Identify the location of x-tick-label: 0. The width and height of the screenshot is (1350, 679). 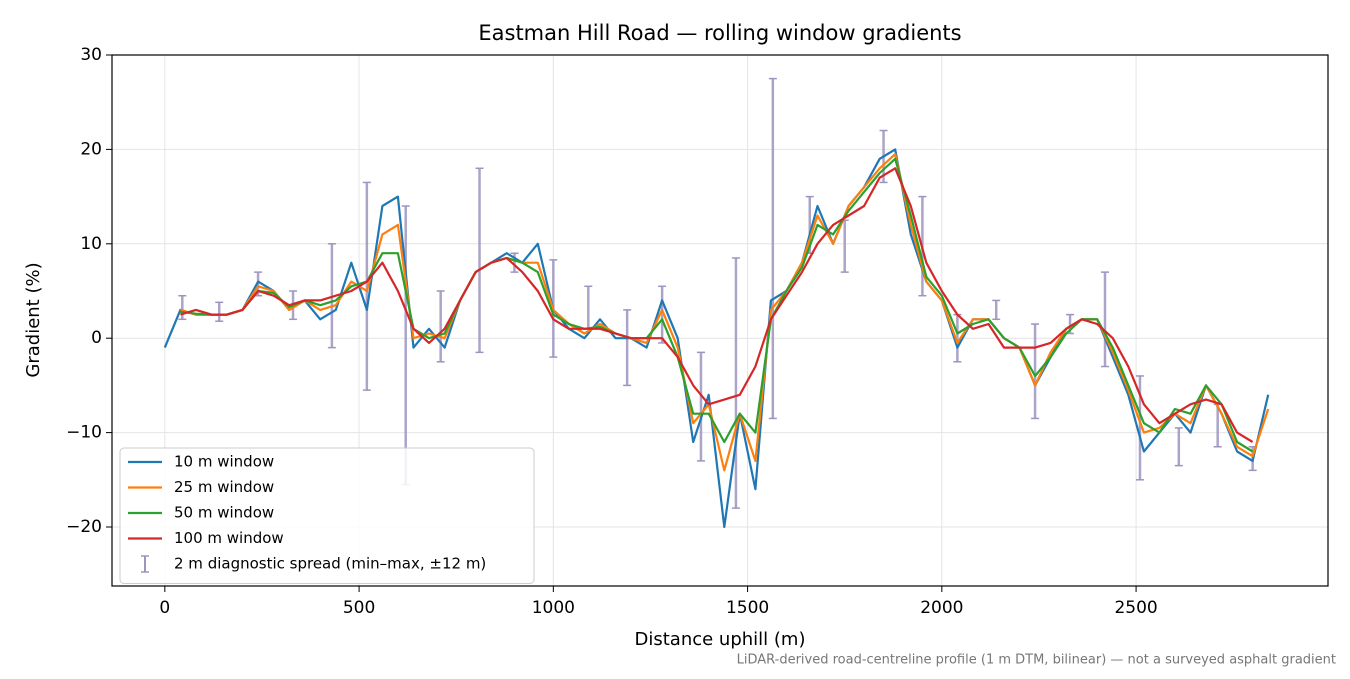
(164, 608).